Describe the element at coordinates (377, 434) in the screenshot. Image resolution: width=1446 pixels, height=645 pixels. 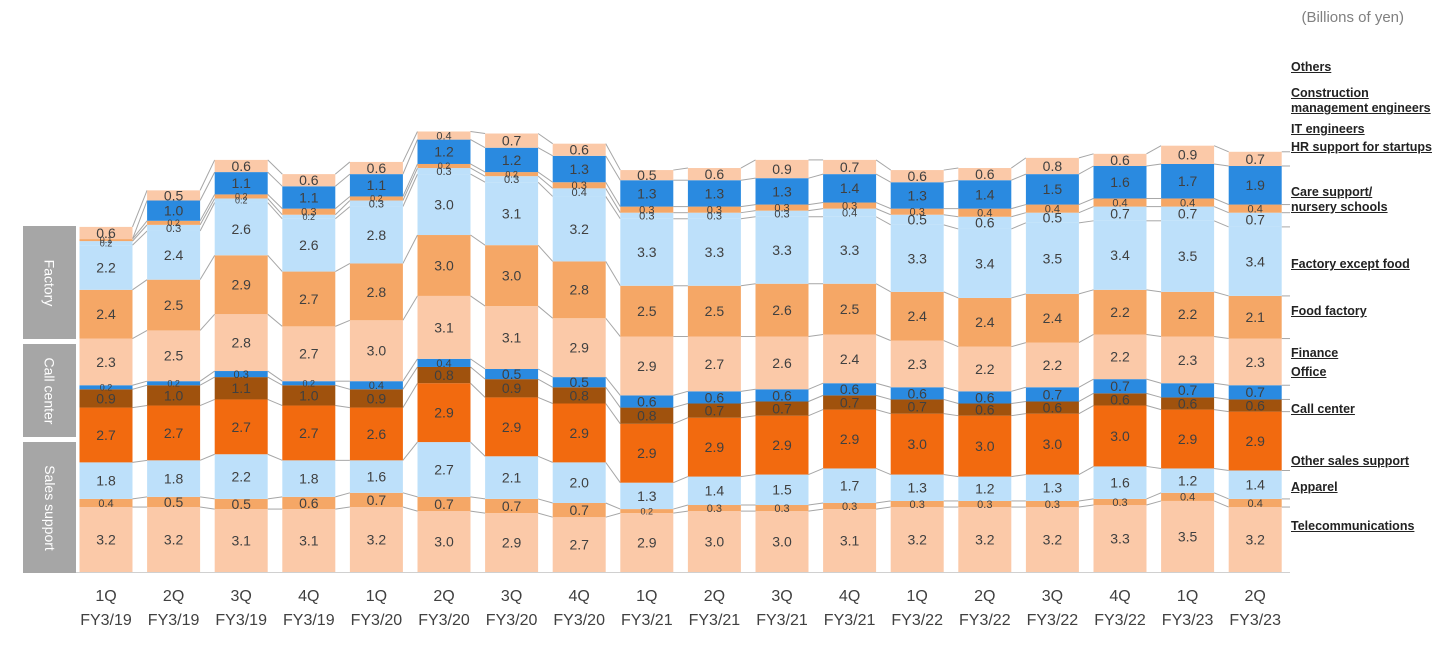
I see `data-label: 2.6` at that location.